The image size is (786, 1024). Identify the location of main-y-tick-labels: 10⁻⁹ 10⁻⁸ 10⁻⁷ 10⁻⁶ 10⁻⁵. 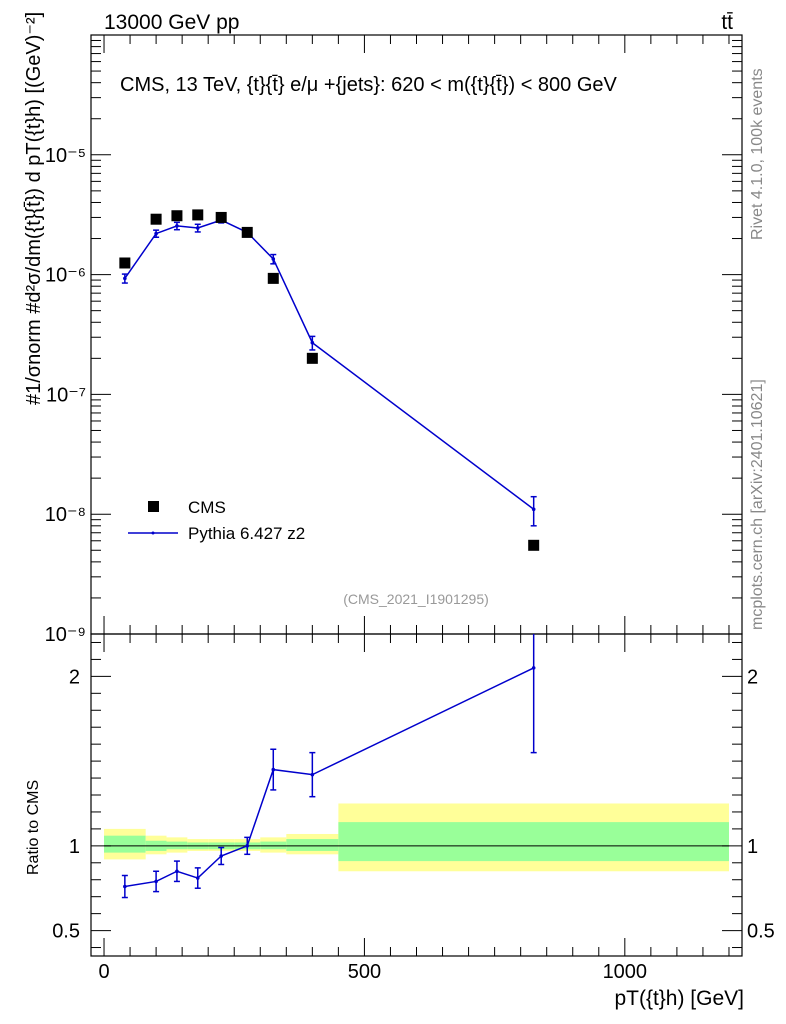
(65, 395).